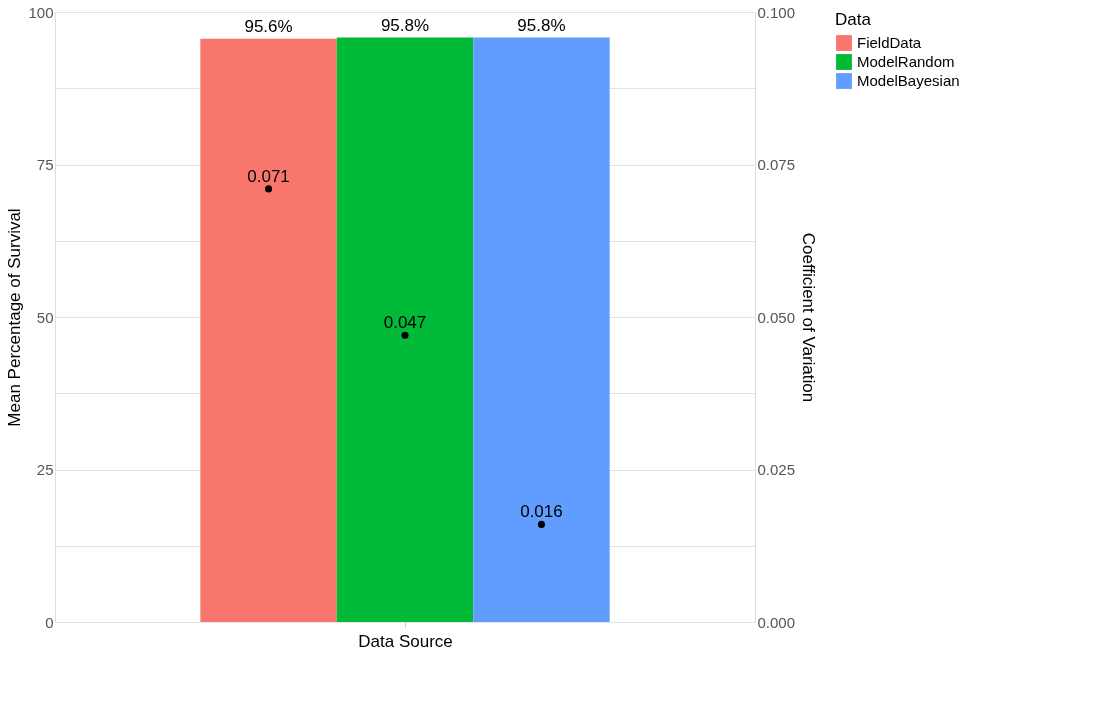  What do you see at coordinates (405, 323) in the screenshot?
I see `data-label: 0.047` at bounding box center [405, 323].